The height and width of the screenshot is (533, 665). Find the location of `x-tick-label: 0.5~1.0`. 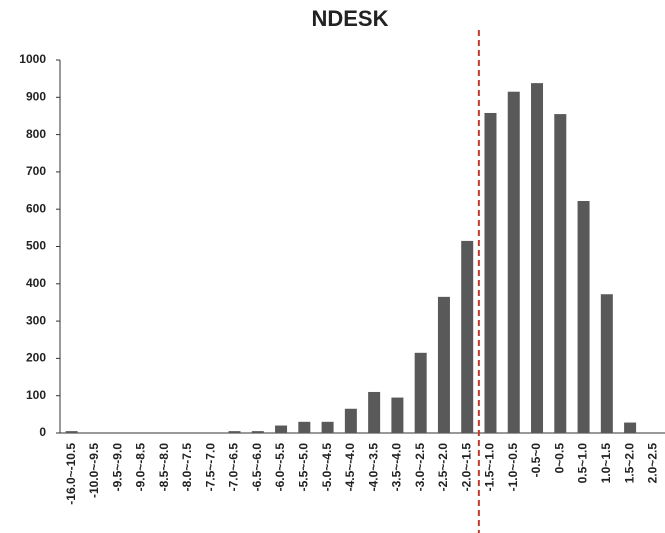

x-tick-label: 0.5~1.0 is located at coordinates (583, 463).